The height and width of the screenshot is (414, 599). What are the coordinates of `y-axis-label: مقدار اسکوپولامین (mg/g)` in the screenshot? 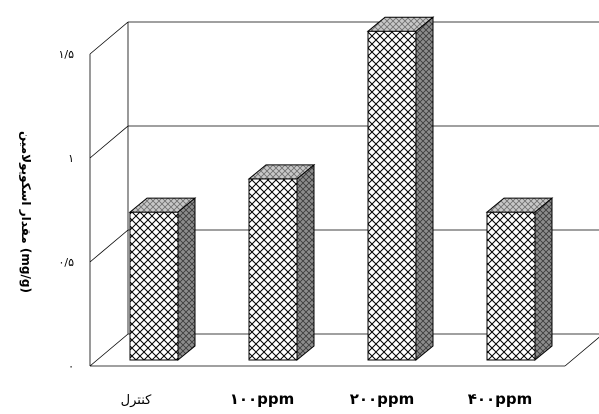 It's located at (25, 212).